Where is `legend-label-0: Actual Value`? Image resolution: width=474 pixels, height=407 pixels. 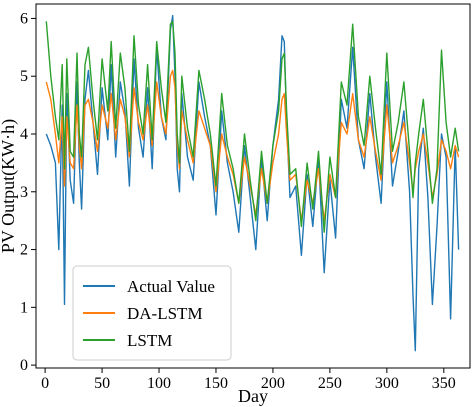 legend-label-0: Actual Value is located at coordinates (171, 286).